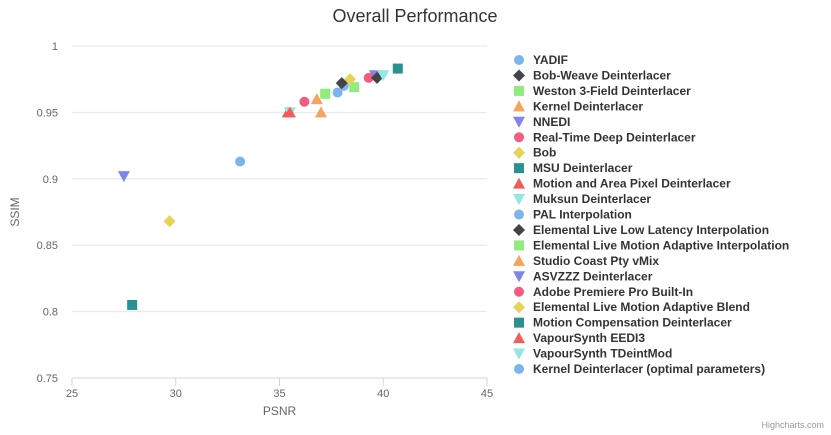 This screenshot has width=831, height=435. I want to click on legend-label: Real-Time Deep Deinterlacer, so click(614, 137).